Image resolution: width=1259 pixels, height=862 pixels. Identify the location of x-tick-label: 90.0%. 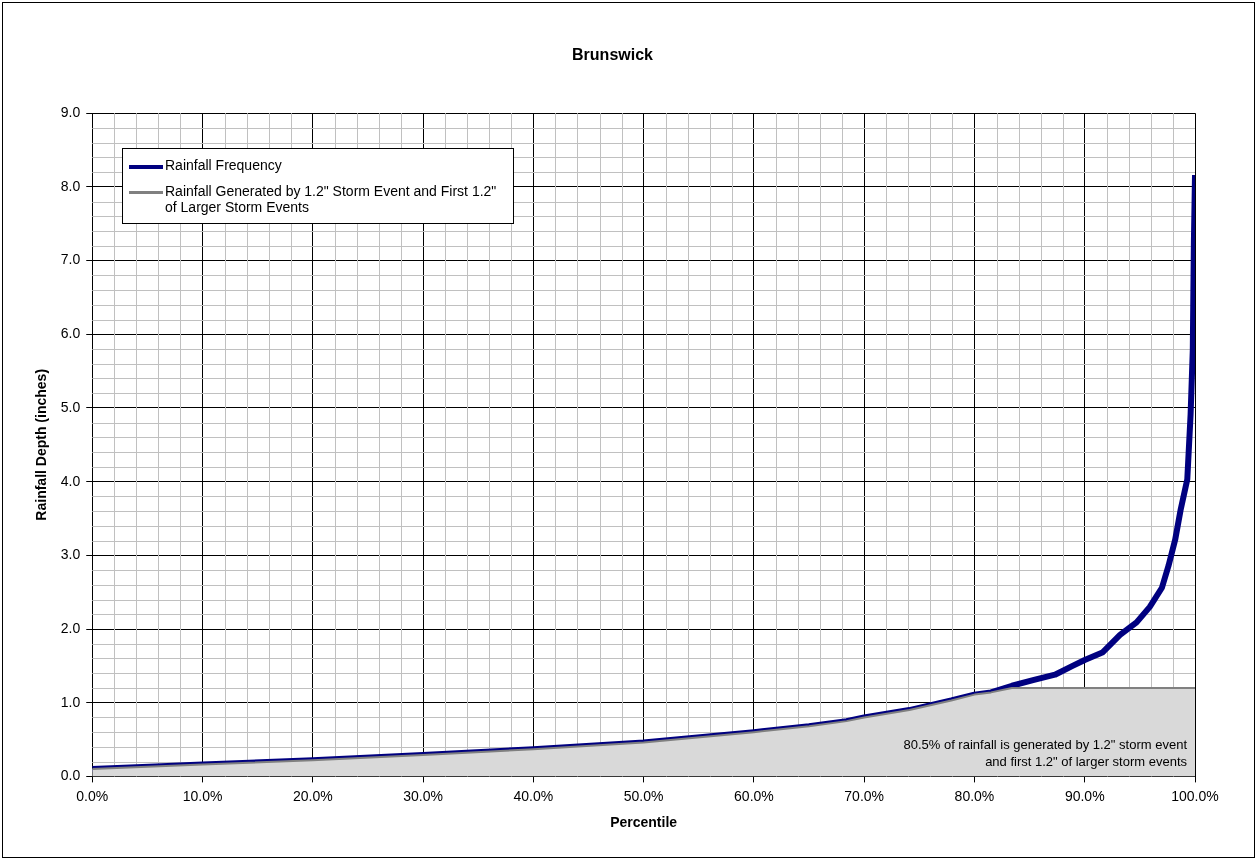
(1084, 795).